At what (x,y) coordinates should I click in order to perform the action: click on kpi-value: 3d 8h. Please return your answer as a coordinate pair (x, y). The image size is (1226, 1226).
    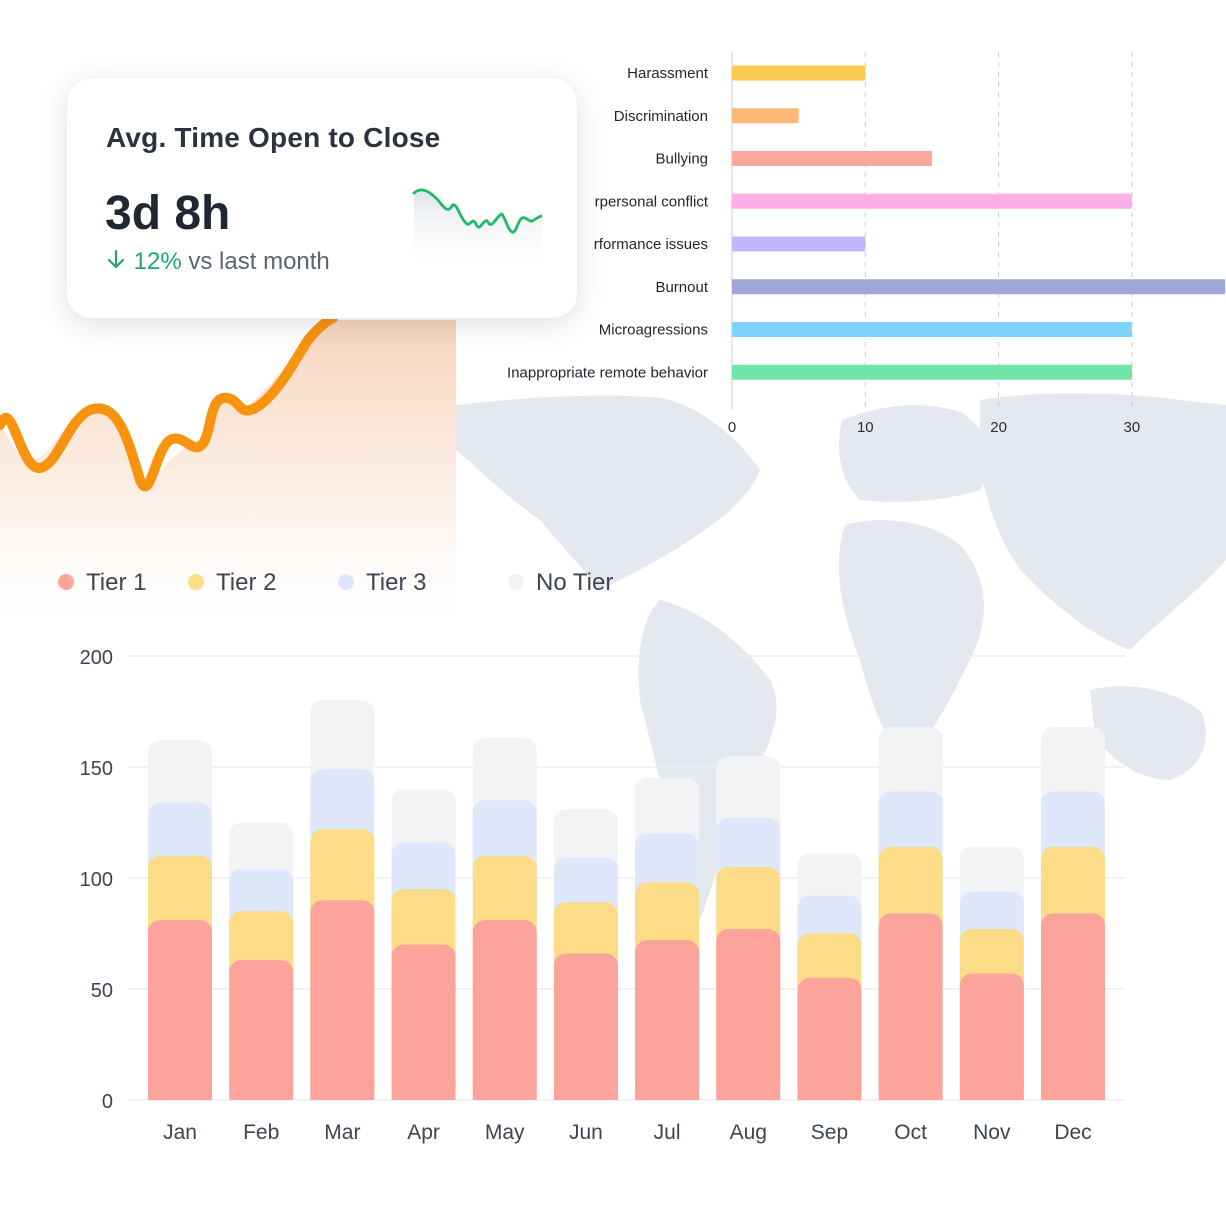
    Looking at the image, I should click on (168, 213).